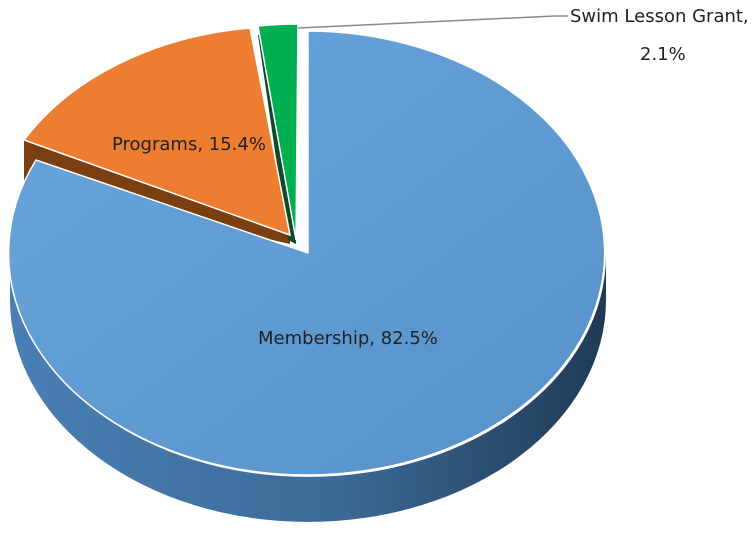  Describe the element at coordinates (659, 16) in the screenshot. I see `swim-grant-data-label-line1: Swim Lesson Grant,` at that location.